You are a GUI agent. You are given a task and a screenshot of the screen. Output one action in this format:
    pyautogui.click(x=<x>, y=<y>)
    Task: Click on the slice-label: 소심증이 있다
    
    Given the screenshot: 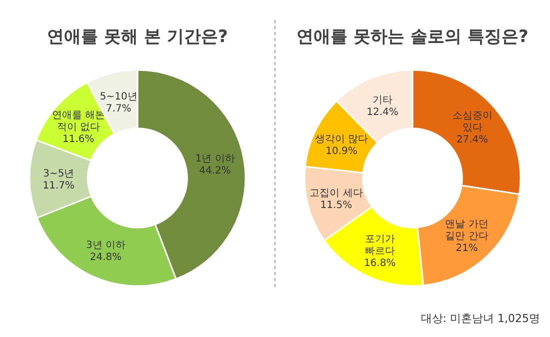 What is the action you would take?
    pyautogui.click(x=472, y=122)
    